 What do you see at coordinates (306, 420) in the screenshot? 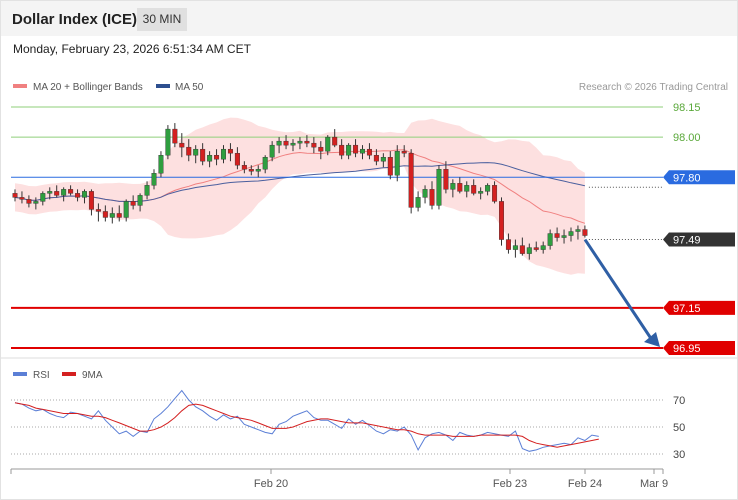
I see `rsi-line` at bounding box center [306, 420].